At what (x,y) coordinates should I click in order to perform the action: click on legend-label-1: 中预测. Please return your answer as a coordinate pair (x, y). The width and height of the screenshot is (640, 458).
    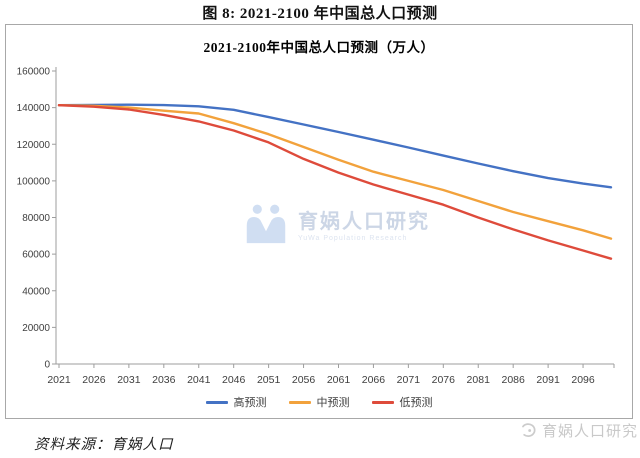
    Looking at the image, I should click on (333, 403).